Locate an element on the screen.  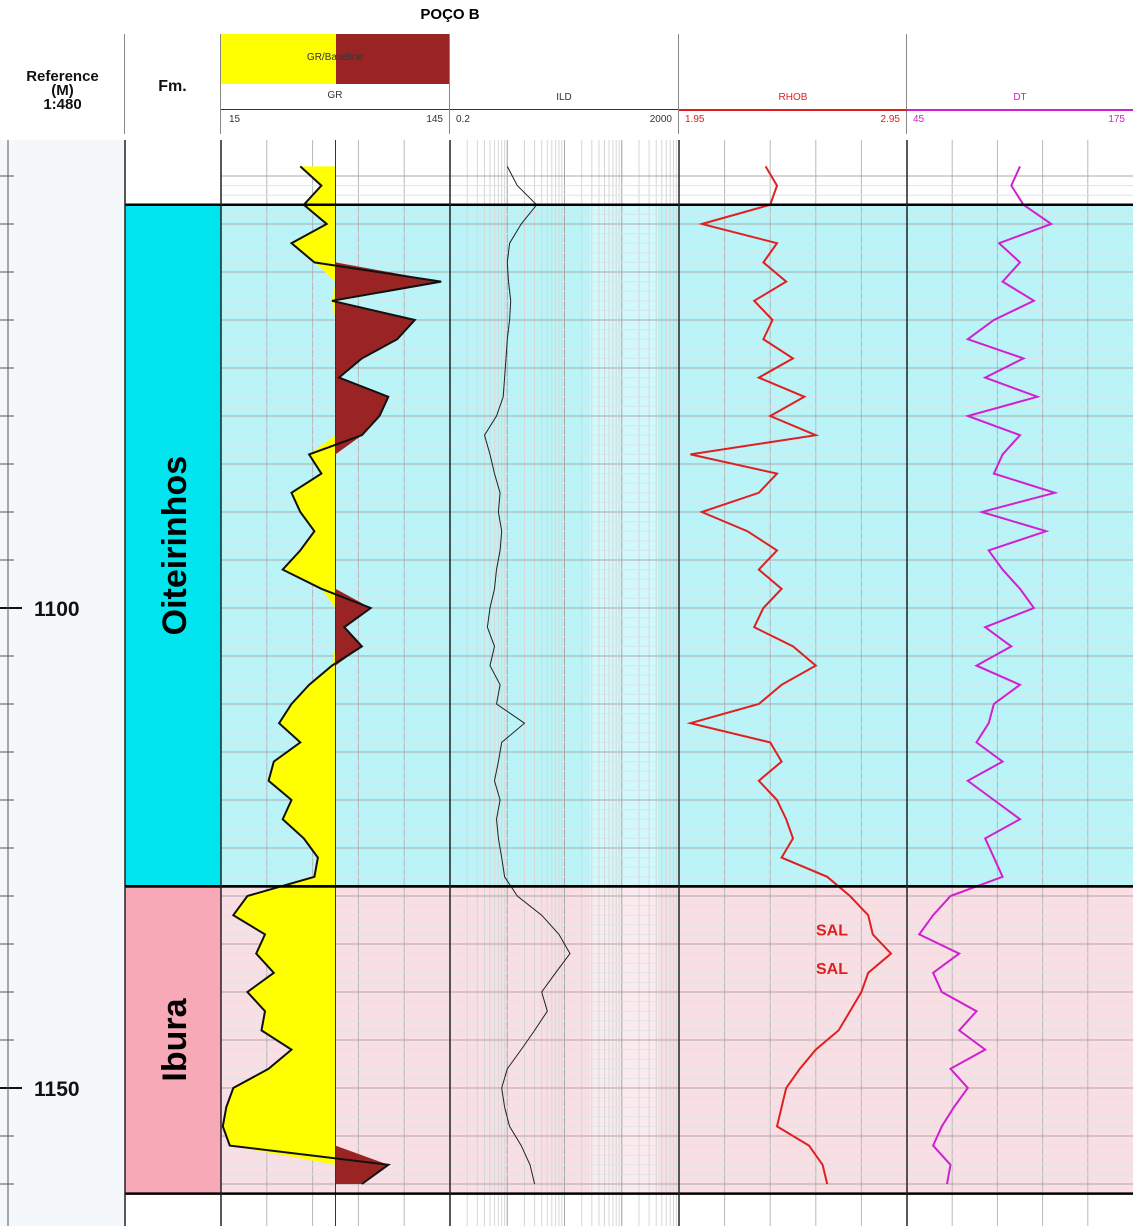
rhob-header: RHOB 1.95 2.95 is located at coordinates (793, 84).